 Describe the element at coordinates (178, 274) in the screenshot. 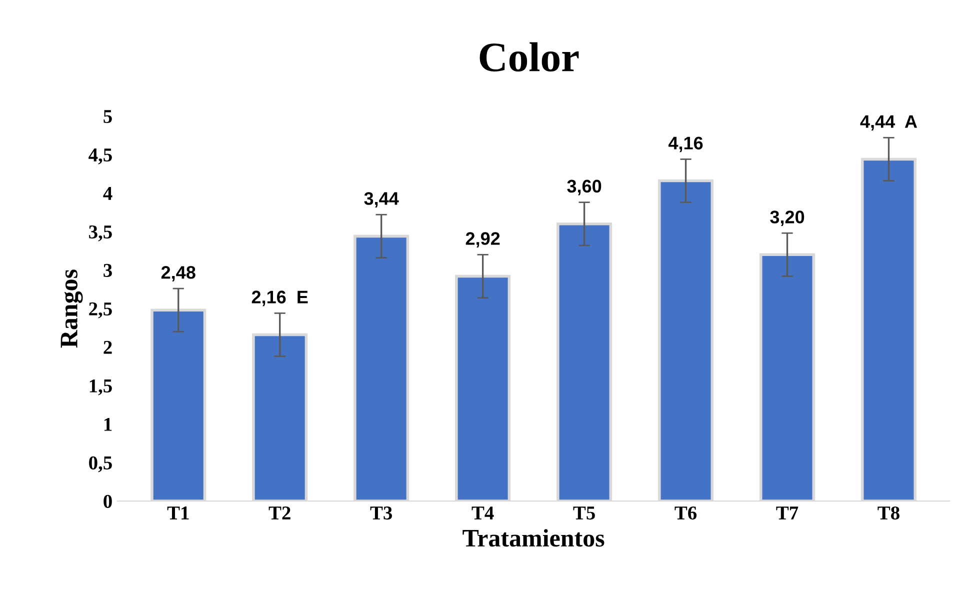

I see `data-label: 2,48` at that location.